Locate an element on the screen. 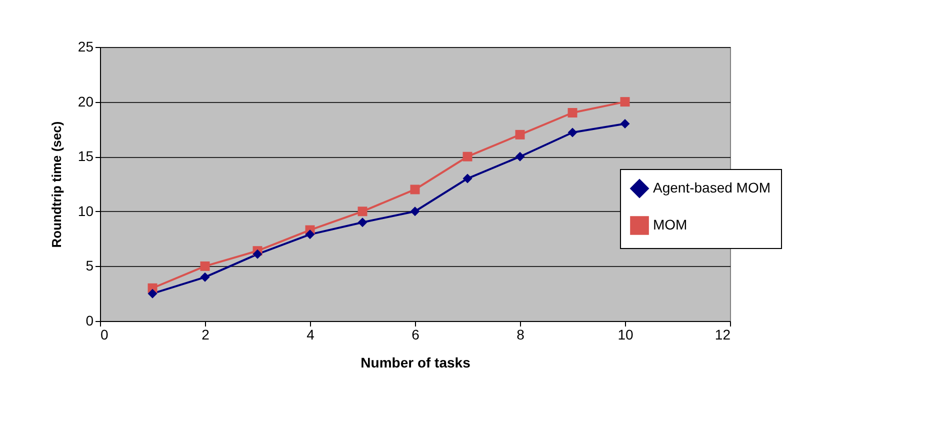  y-tick-label: 5 is located at coordinates (90, 266).